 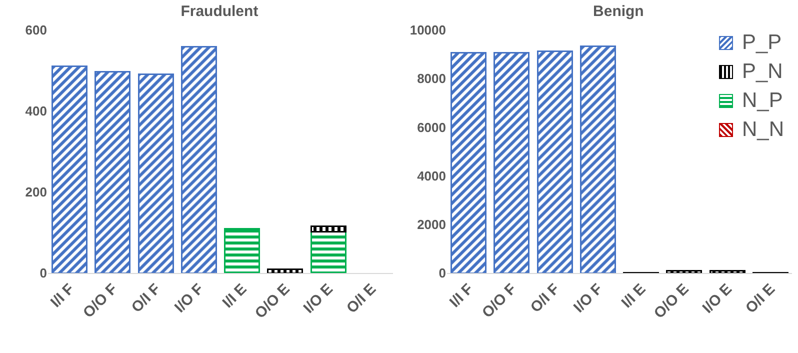 I want to click on y-tick-label: 6000, so click(x=431, y=127).